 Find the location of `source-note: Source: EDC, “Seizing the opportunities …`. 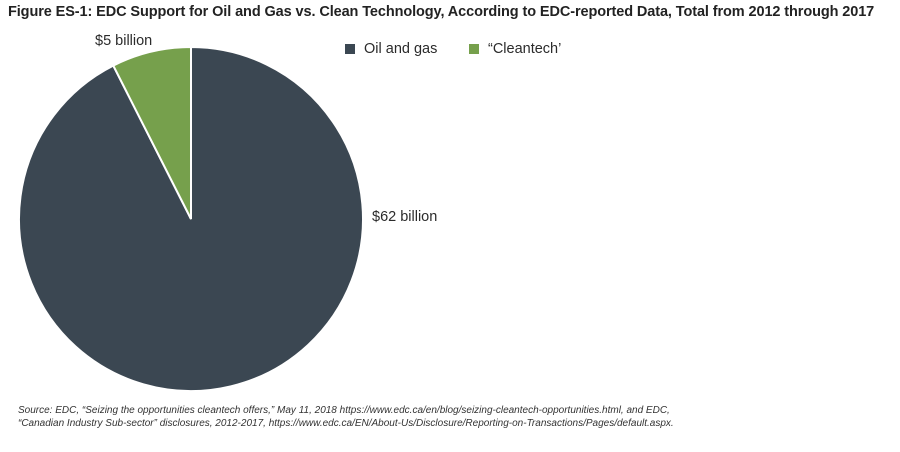

source-note: Source: EDC, “Seizing the opportunities … is located at coordinates (453, 417).